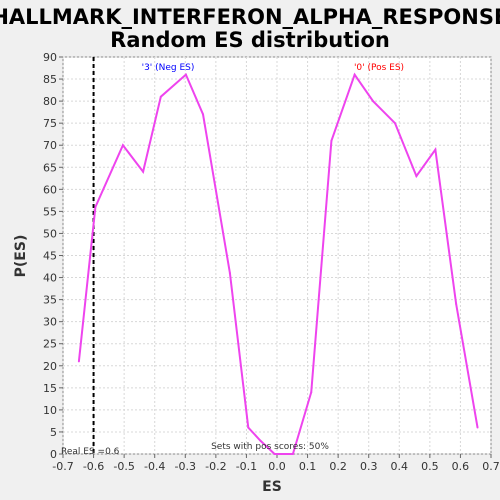  Describe the element at coordinates (50, 79) in the screenshot. I see `y-tick-label: 85` at that location.